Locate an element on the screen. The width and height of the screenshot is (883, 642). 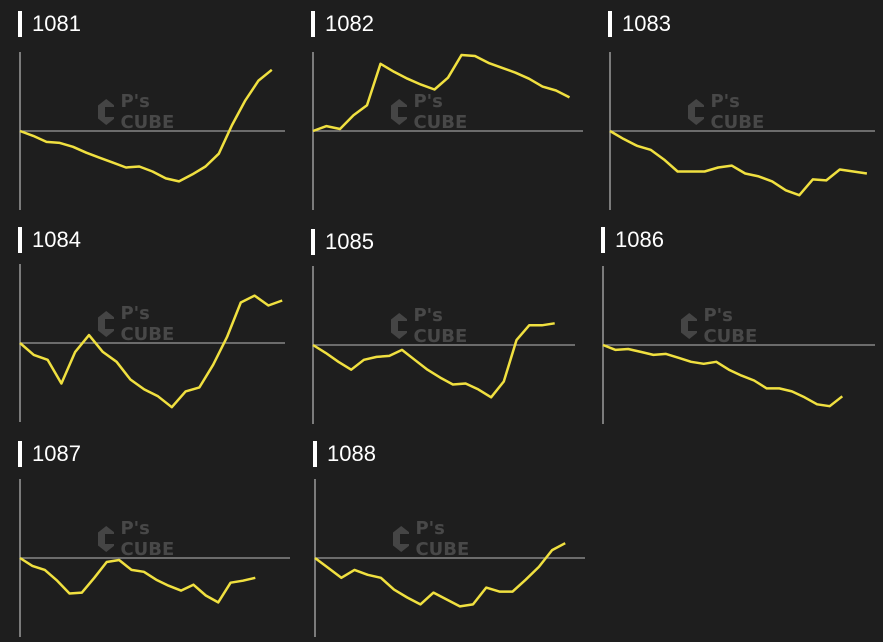
chart-title-text: 1084 is located at coordinates (56, 239).